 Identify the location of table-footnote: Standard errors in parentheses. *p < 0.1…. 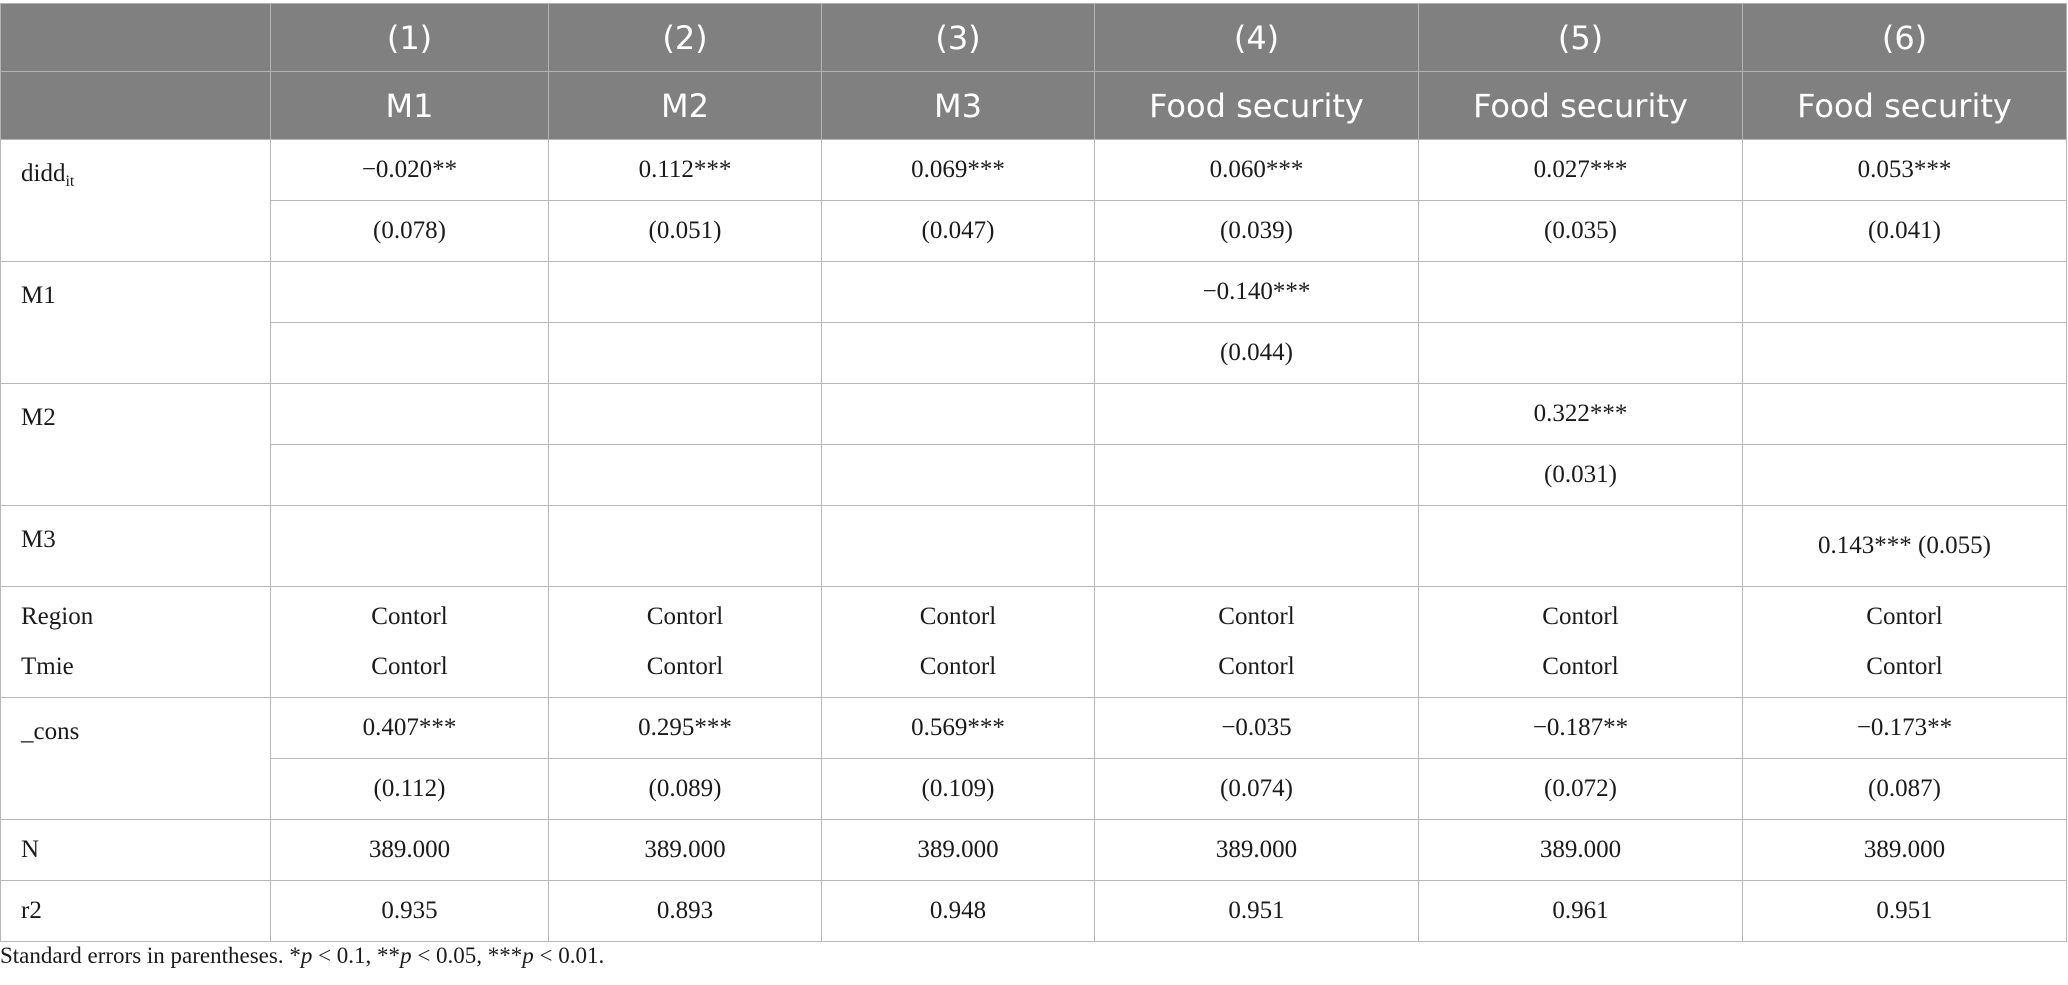
(302, 956).